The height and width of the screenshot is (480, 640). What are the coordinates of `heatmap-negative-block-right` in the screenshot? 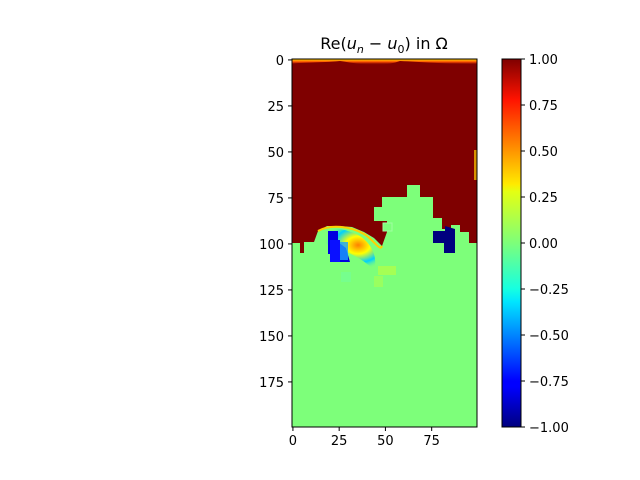 It's located at (444, 239).